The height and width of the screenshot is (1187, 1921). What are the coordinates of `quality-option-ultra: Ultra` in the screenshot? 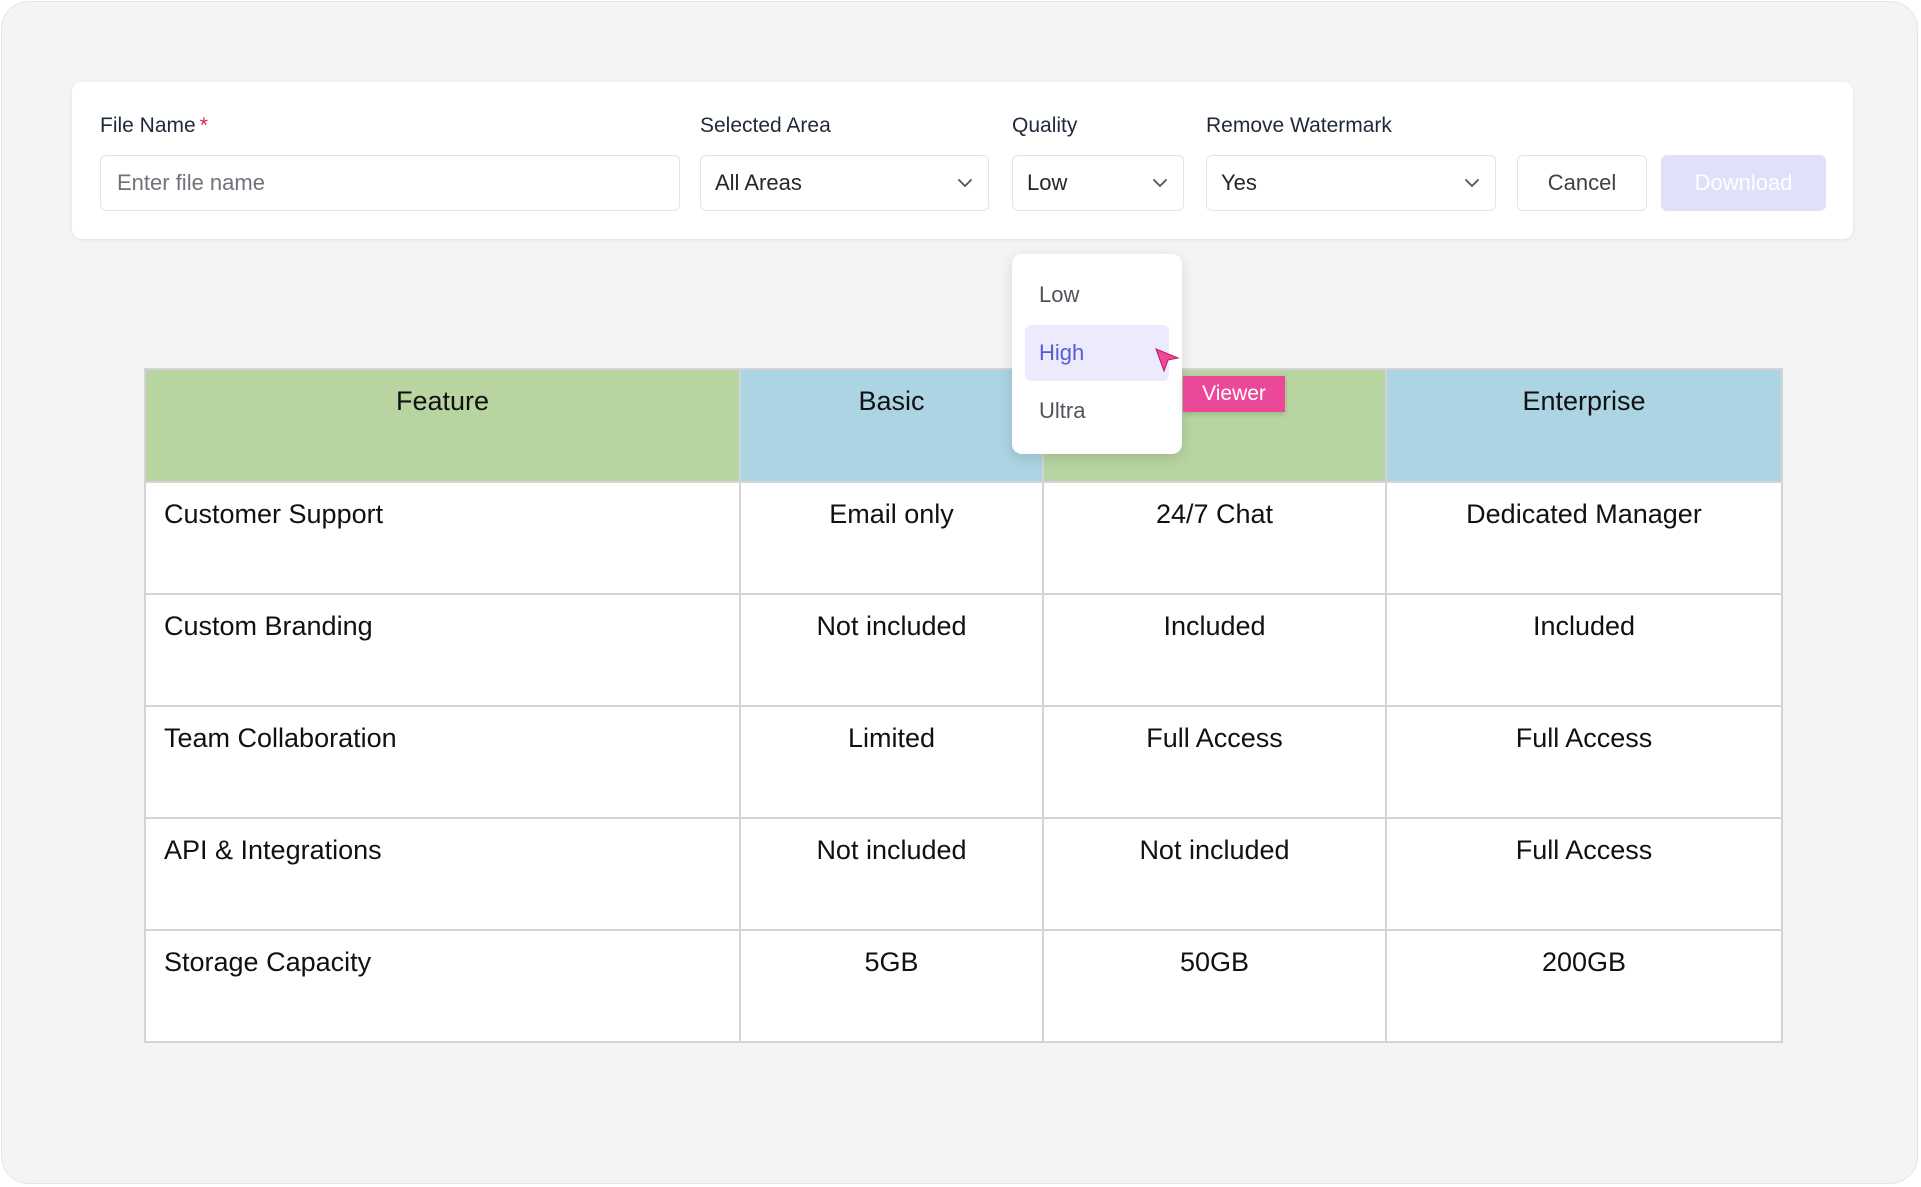 It's located at (1062, 410).